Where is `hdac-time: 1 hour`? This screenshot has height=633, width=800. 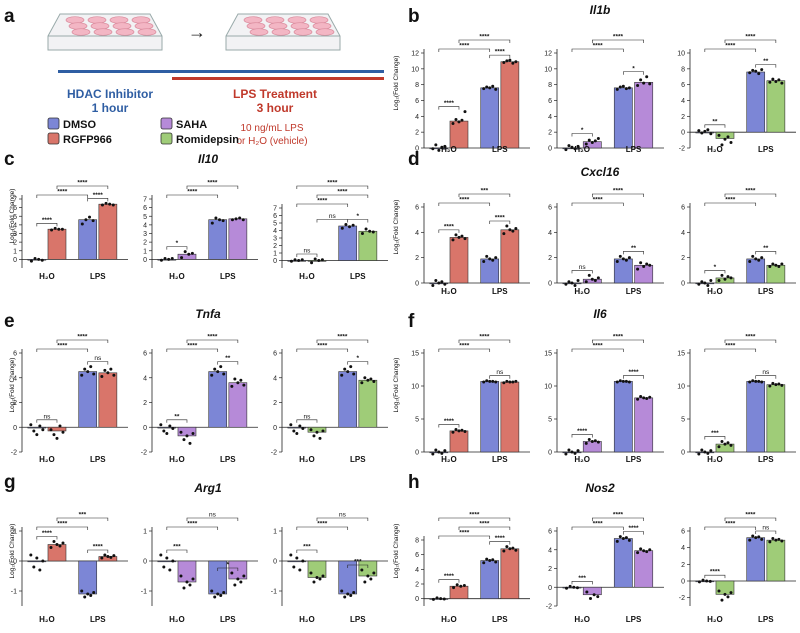 hdac-time: 1 hour is located at coordinates (110, 108).